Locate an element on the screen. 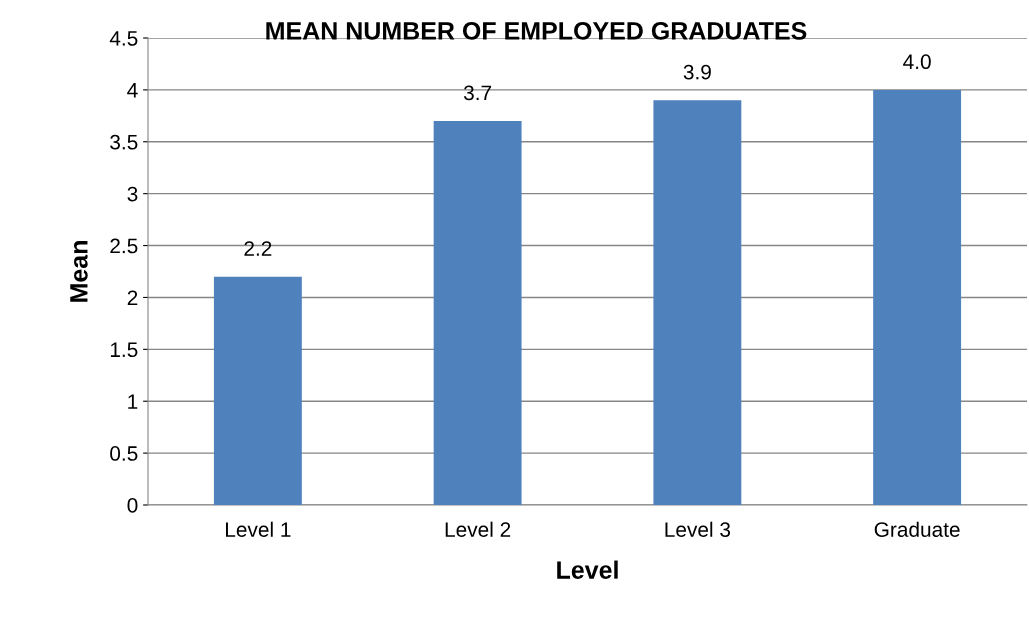 The width and height of the screenshot is (1029, 627). y-axis-title: Mean is located at coordinates (79, 271).